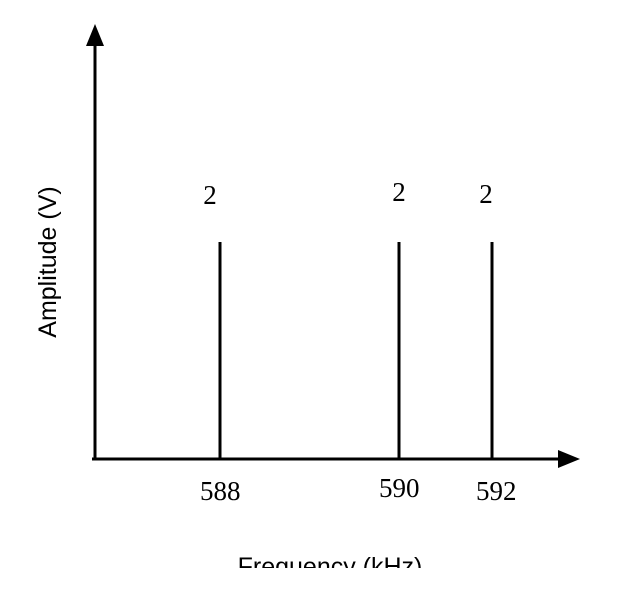  Describe the element at coordinates (399, 192) in the screenshot. I see `data-label-590: 2` at that location.